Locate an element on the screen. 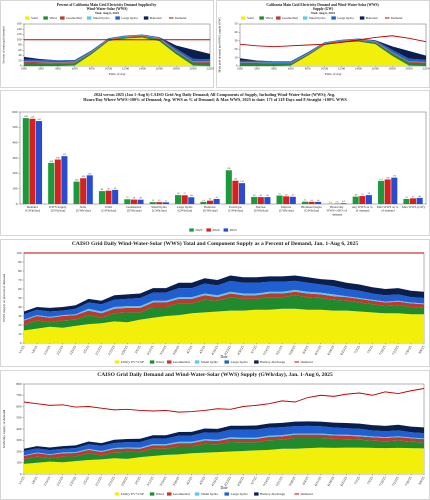 The width and height of the screenshot is (430, 500). bar-value-label: 45 is located at coordinates (261, 195).